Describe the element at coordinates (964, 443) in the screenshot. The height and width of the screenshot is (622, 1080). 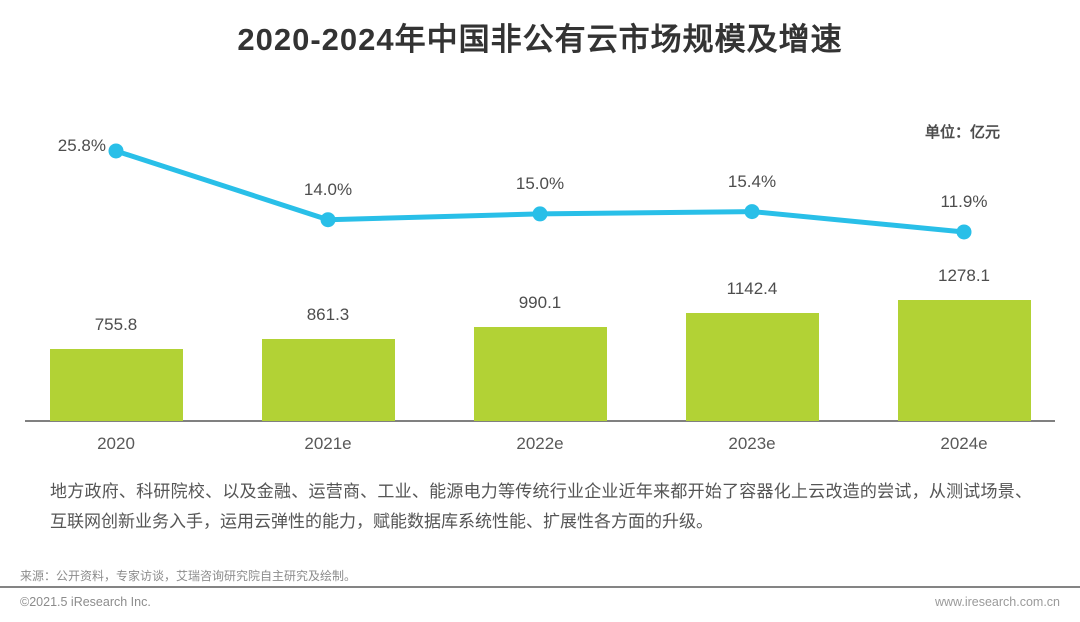
I see `x-axis-label-2024e: 2024e` at that location.